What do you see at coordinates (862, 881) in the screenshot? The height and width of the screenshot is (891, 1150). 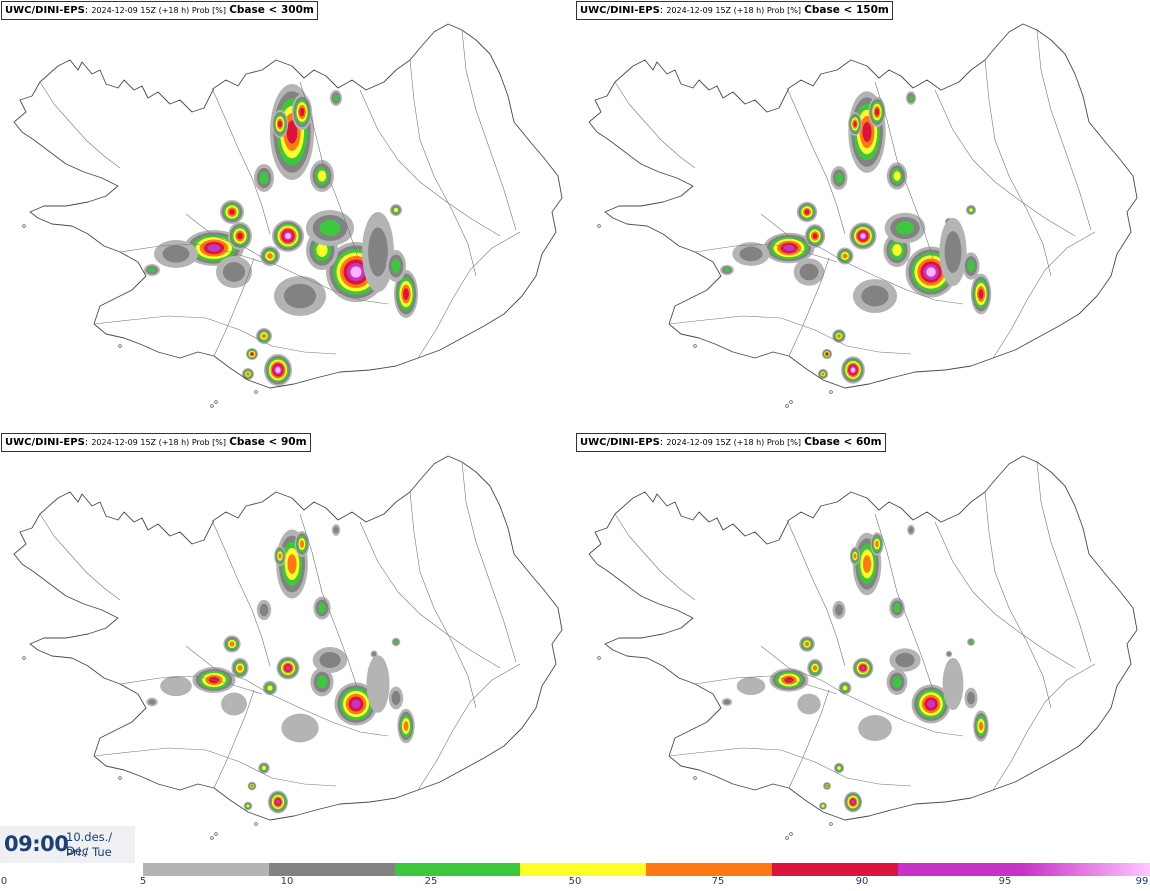 I see `legend-tick-label: 90` at bounding box center [862, 881].